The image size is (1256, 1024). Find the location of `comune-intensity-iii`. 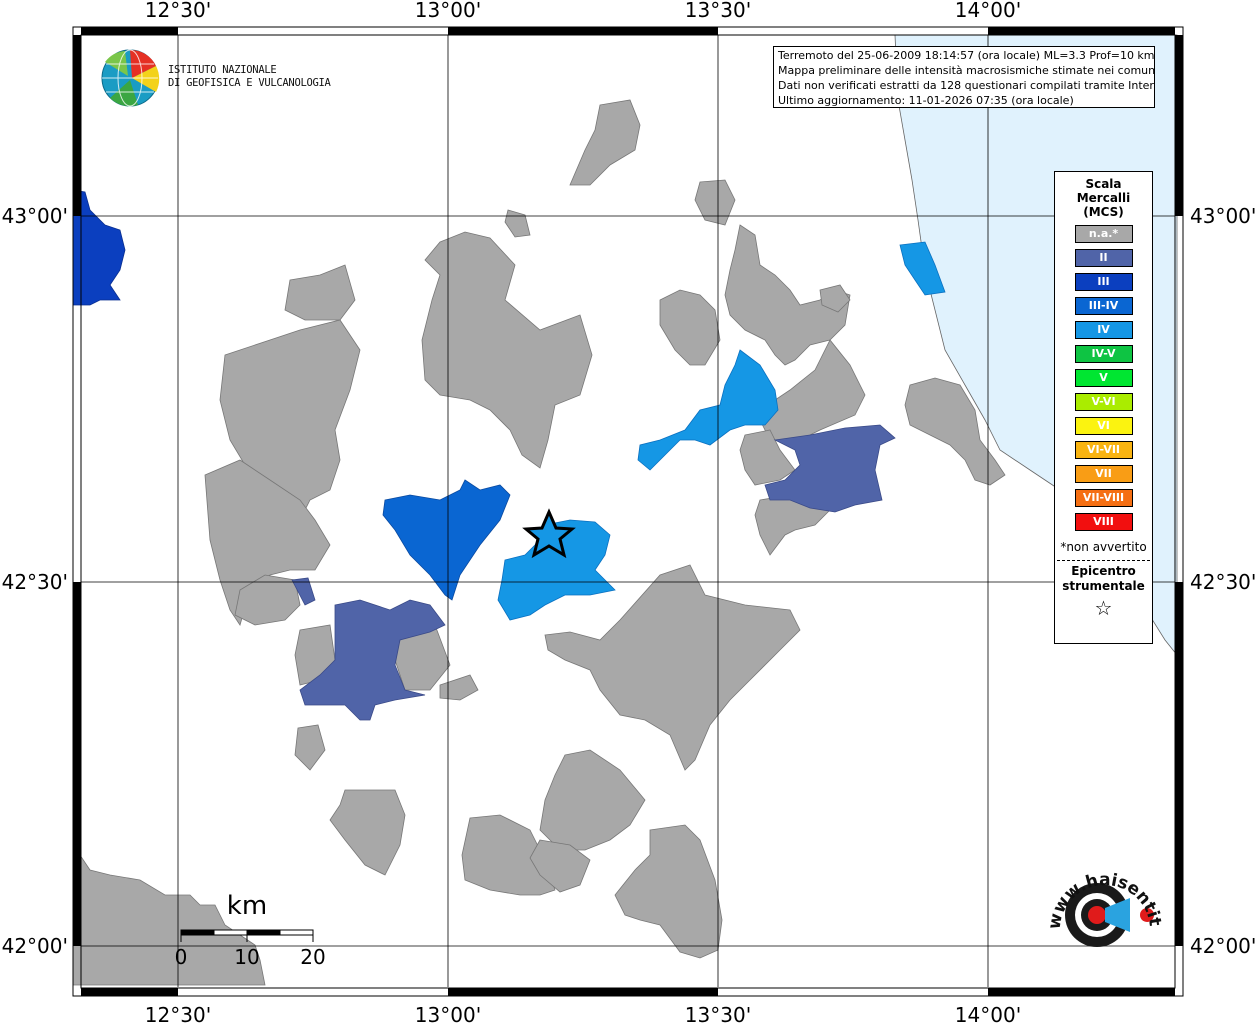

comune-intensity-iii is located at coordinates (99, 247).